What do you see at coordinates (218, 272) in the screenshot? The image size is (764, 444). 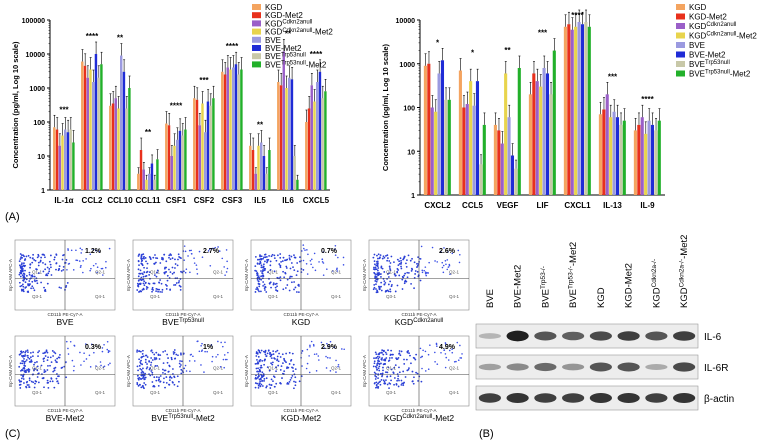 I see `quadrant-label: Q2-1` at bounding box center [218, 272].